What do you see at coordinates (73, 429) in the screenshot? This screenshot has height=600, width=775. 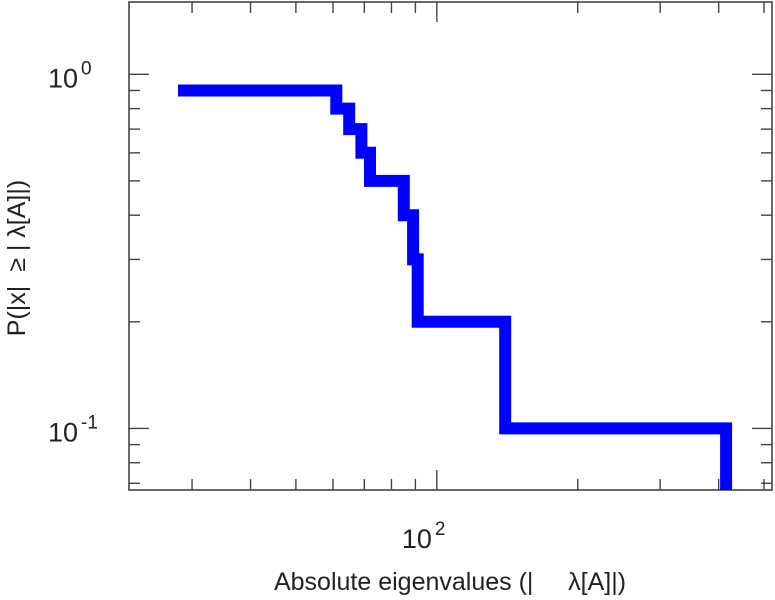 I see `y-tick-label: 10 -1` at bounding box center [73, 429].